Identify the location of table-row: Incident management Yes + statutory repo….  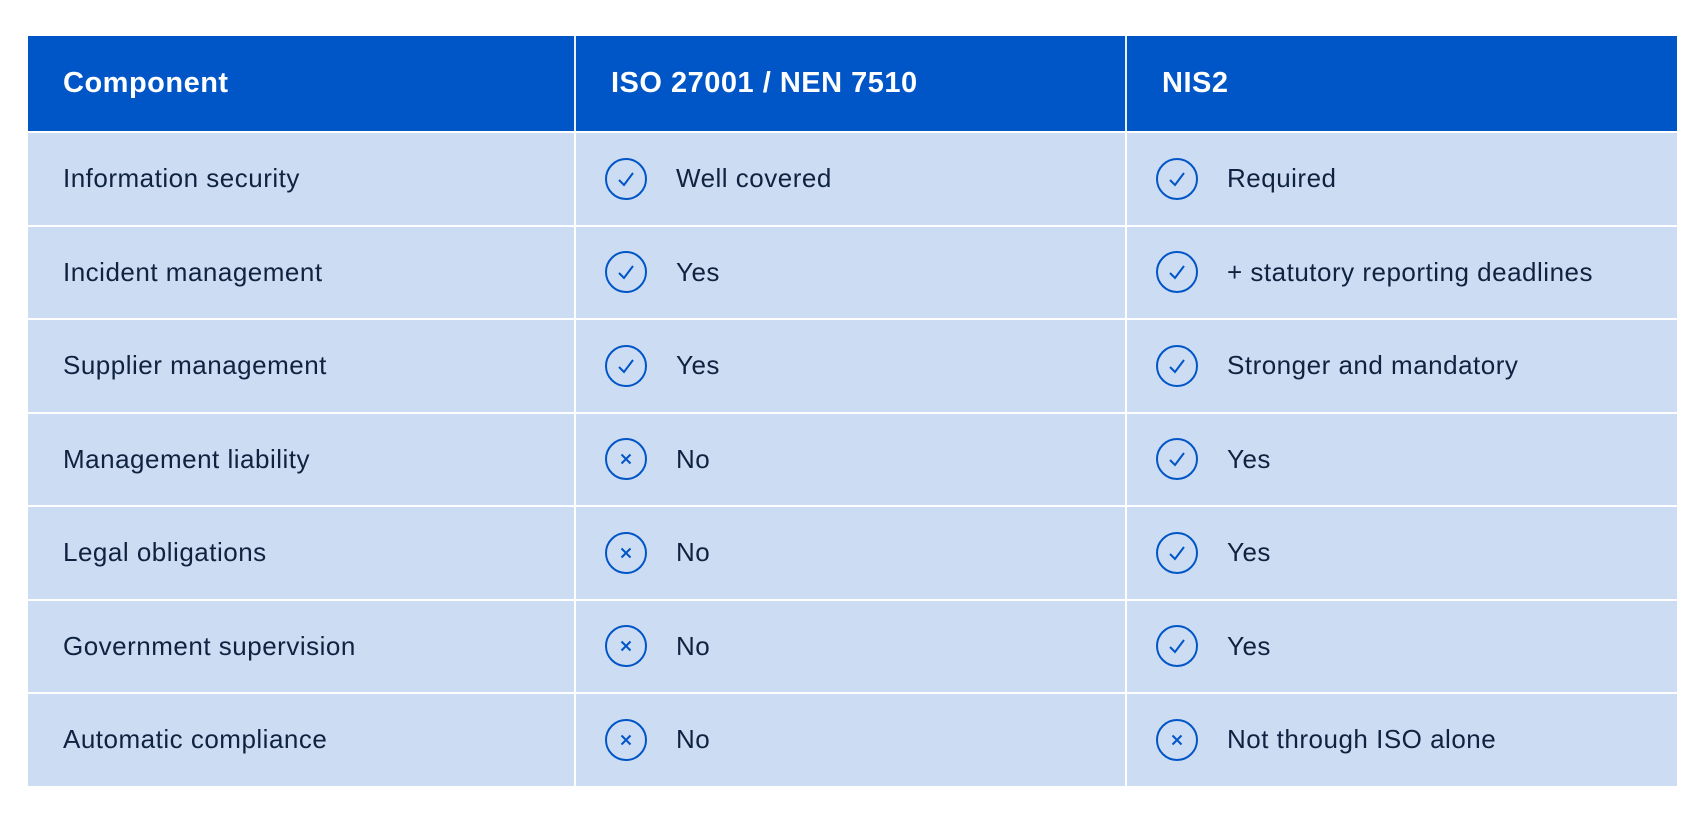
(852, 271).